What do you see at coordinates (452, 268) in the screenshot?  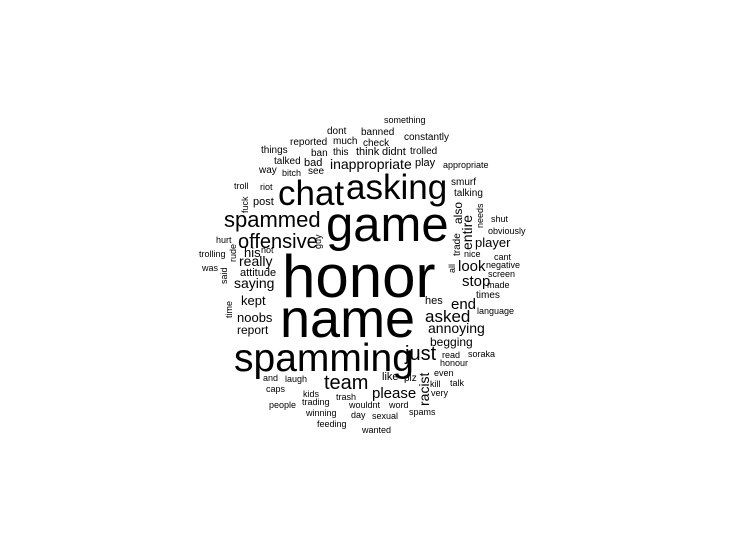 I see `word-all: all` at bounding box center [452, 268].